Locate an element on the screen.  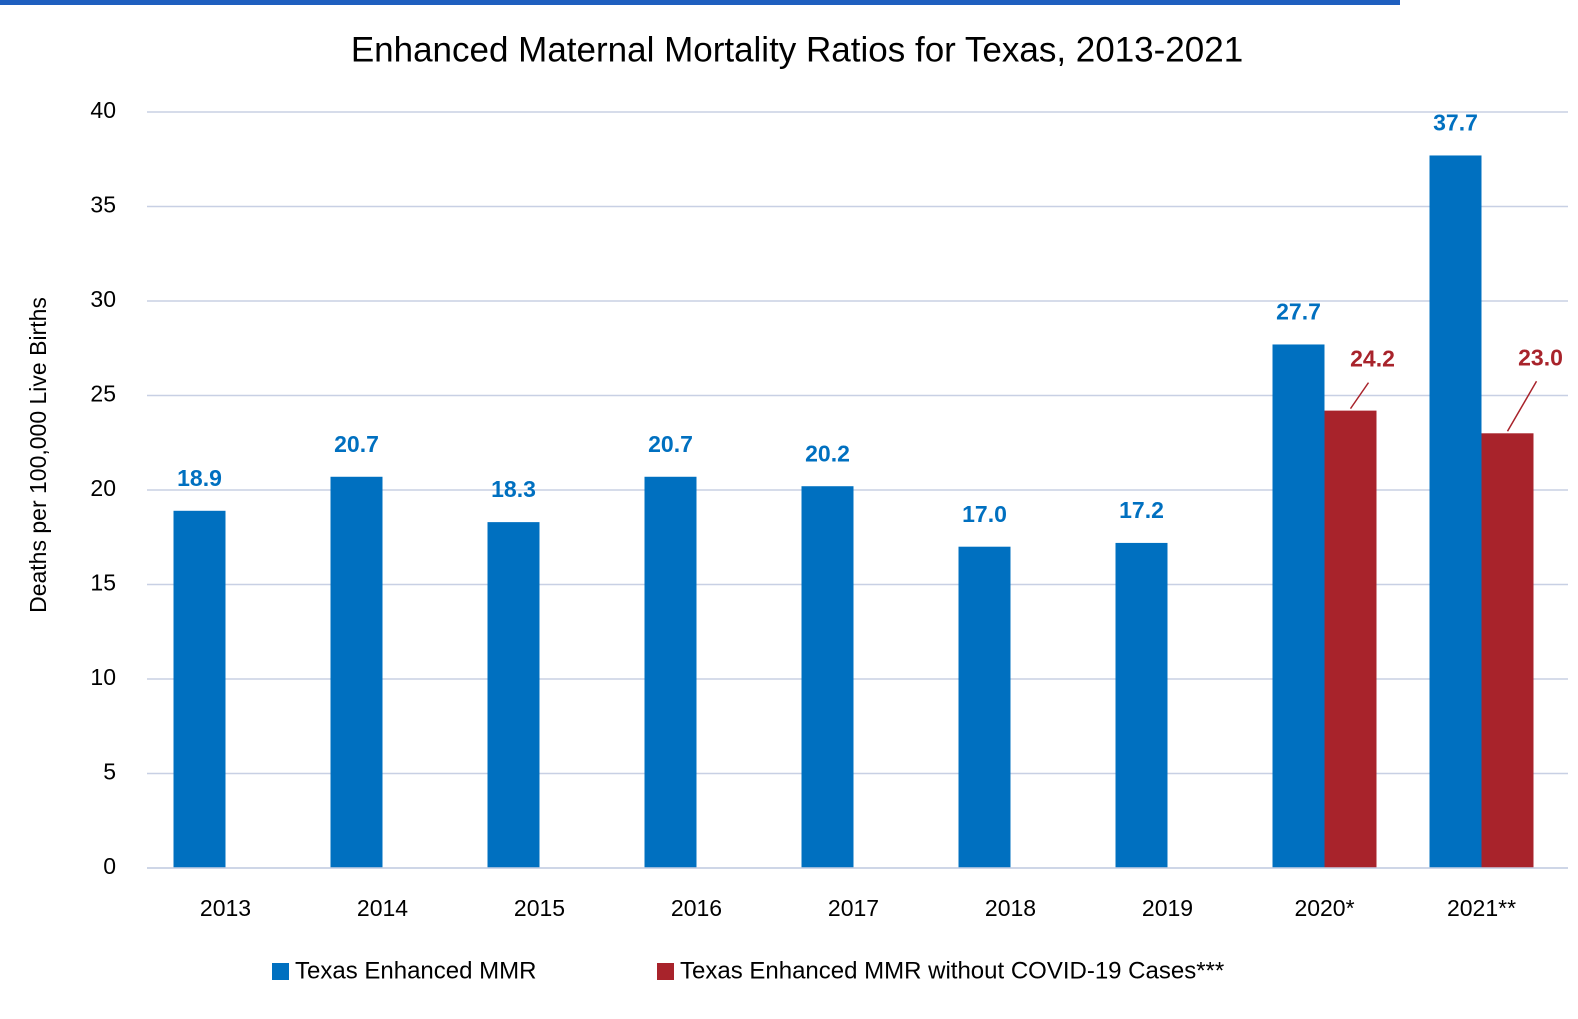
y-tick-label: 40 is located at coordinates (103, 110).